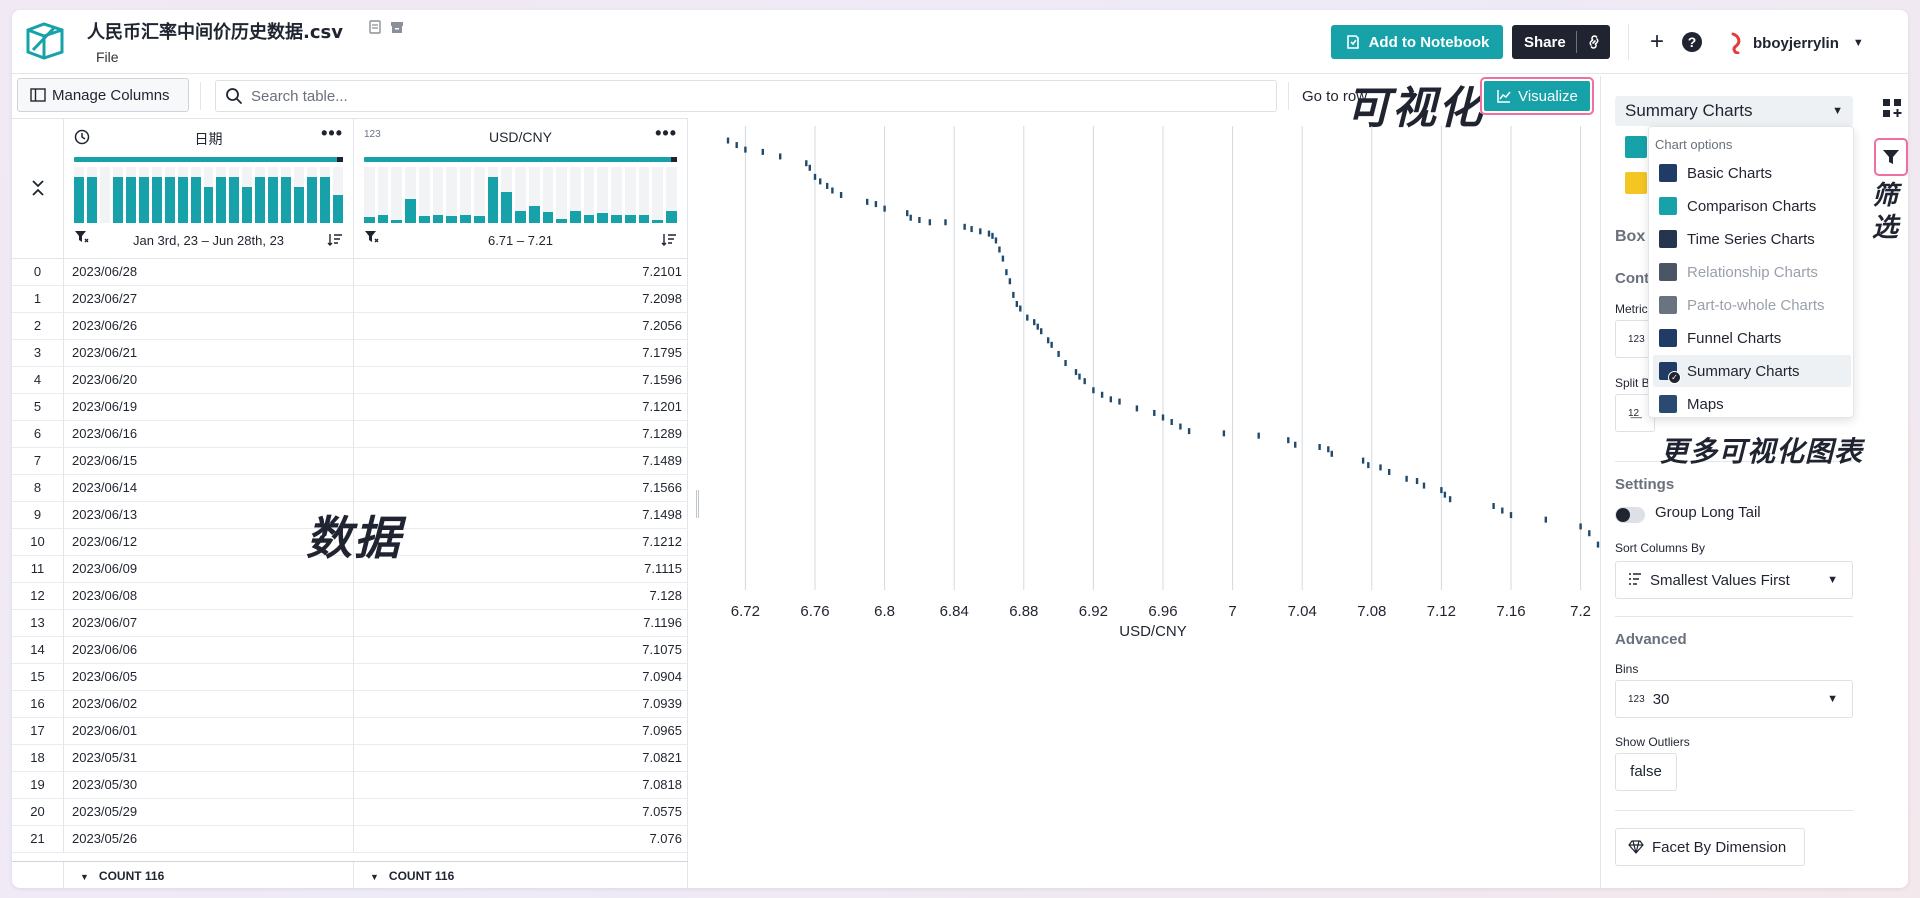 The height and width of the screenshot is (898, 1920). I want to click on row-index: 6, so click(38, 434).